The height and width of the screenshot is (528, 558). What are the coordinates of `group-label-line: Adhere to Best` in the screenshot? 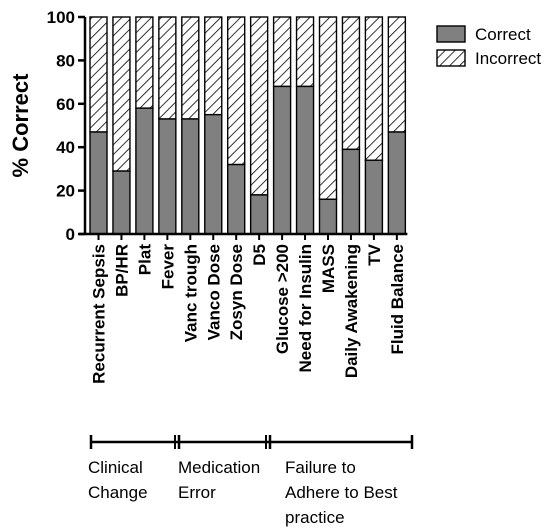 It's located at (341, 492).